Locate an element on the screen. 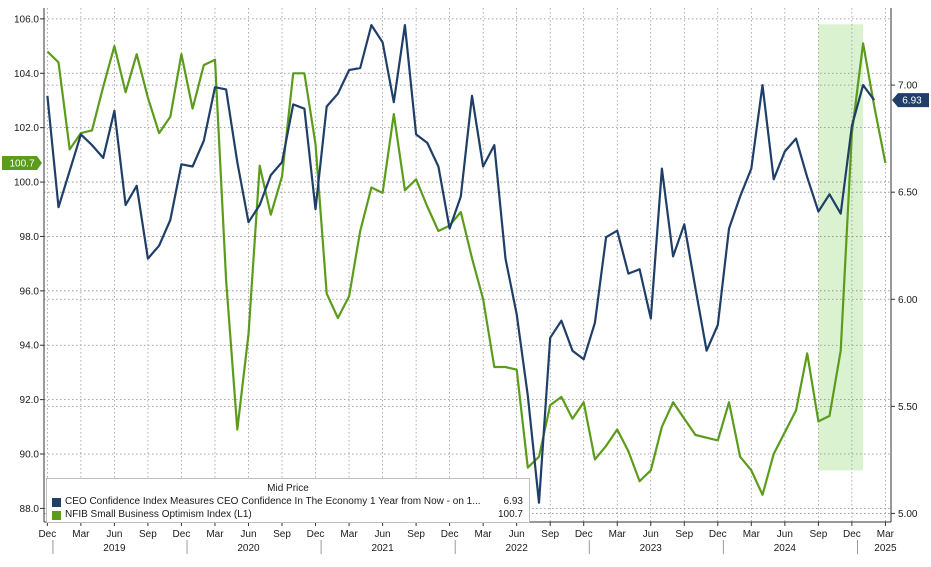 Image resolution: width=931 pixels, height=567 pixels. x-year-label-0: 2019 is located at coordinates (114, 548).